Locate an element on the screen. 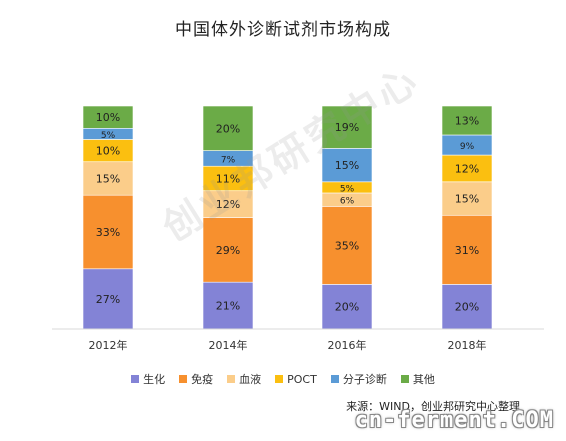 This screenshot has height=441, width=566. data-label-3-1: 31% is located at coordinates (467, 250).